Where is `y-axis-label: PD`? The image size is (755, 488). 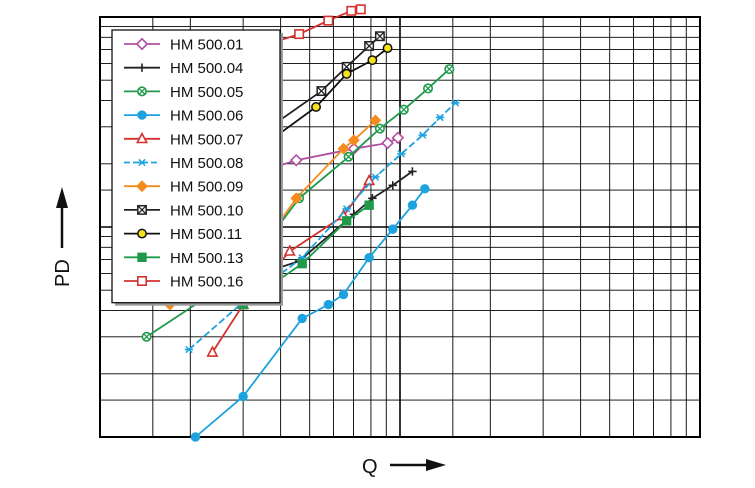 y-axis-label: PD is located at coordinates (63, 273).